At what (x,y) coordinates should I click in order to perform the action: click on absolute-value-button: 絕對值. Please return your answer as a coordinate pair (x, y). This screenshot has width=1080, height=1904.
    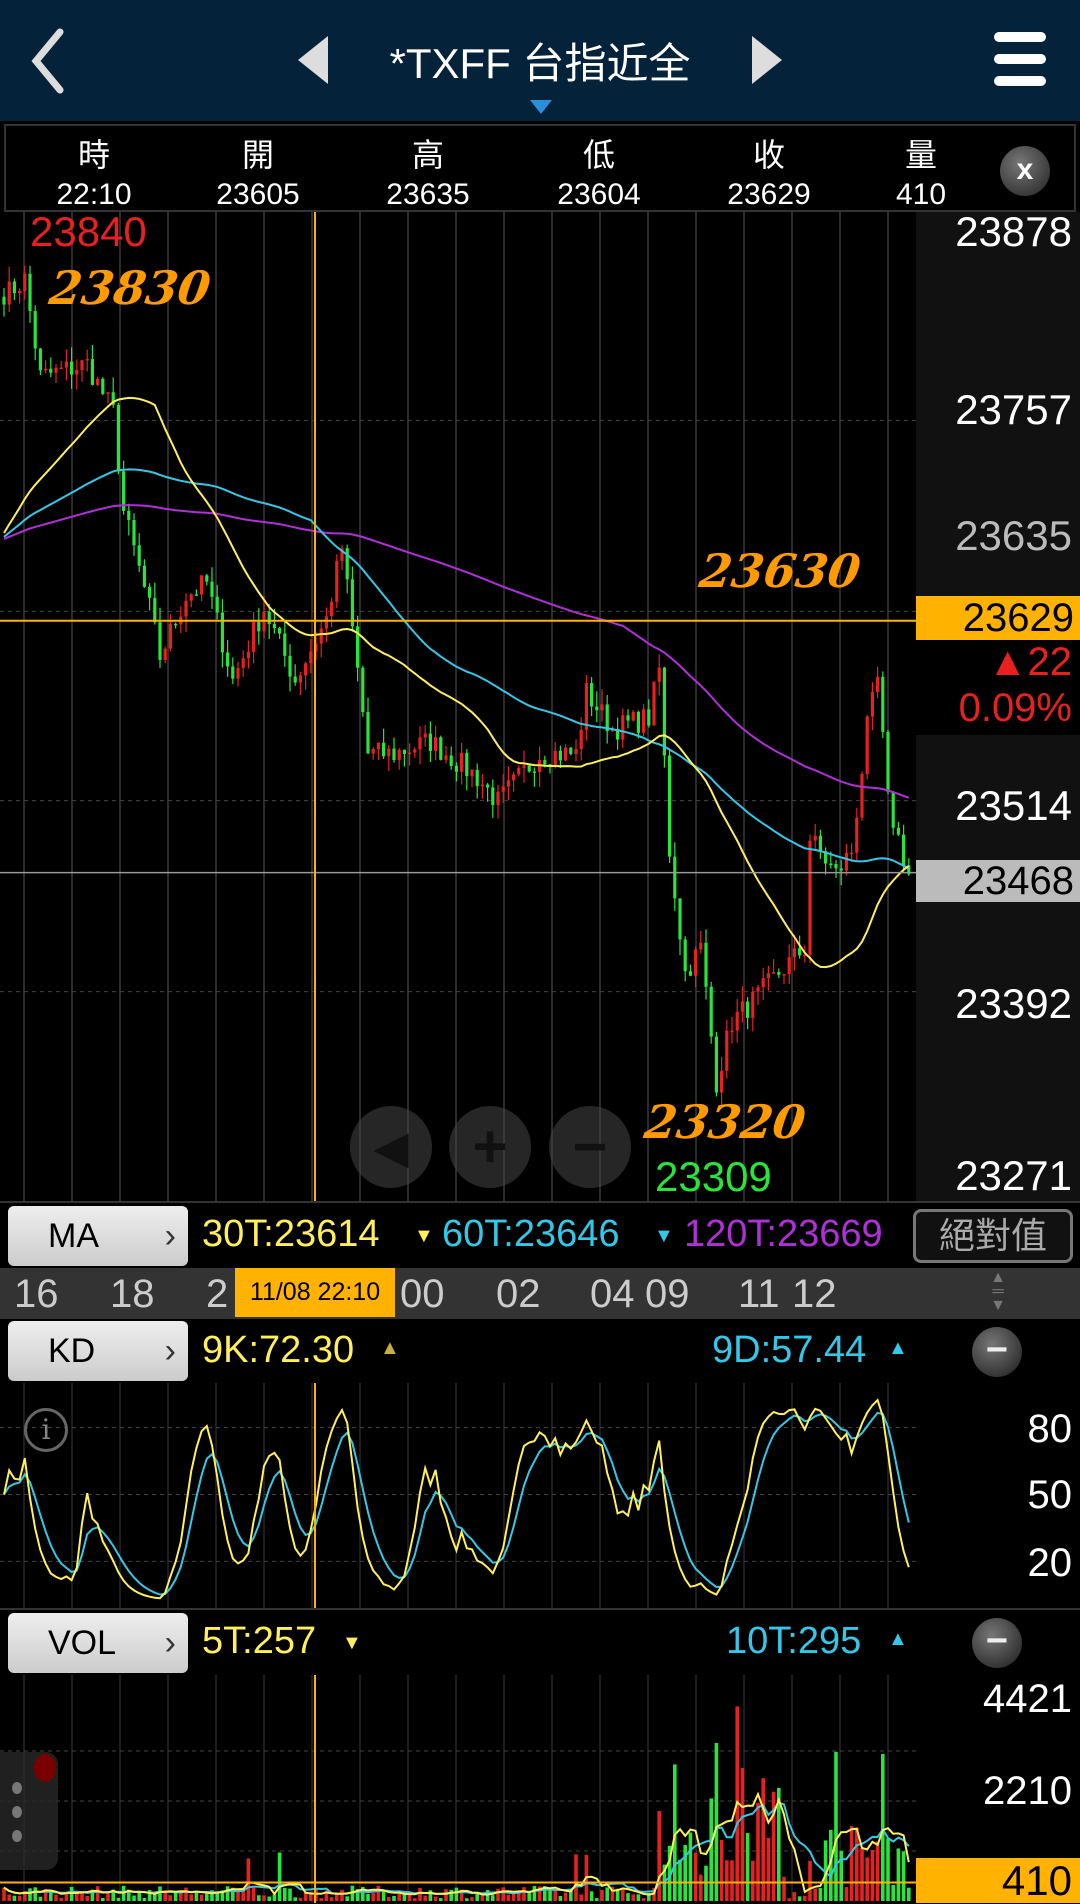
    Looking at the image, I should click on (993, 1236).